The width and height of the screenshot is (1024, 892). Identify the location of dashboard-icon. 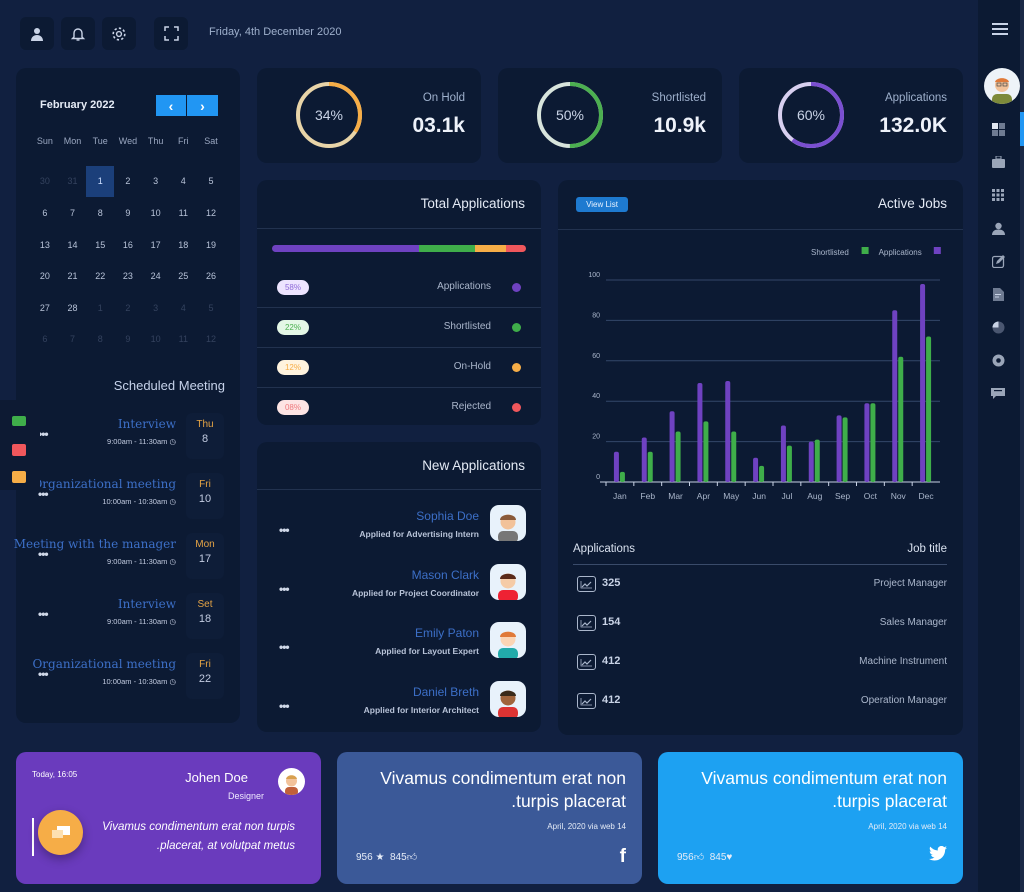
(998, 129).